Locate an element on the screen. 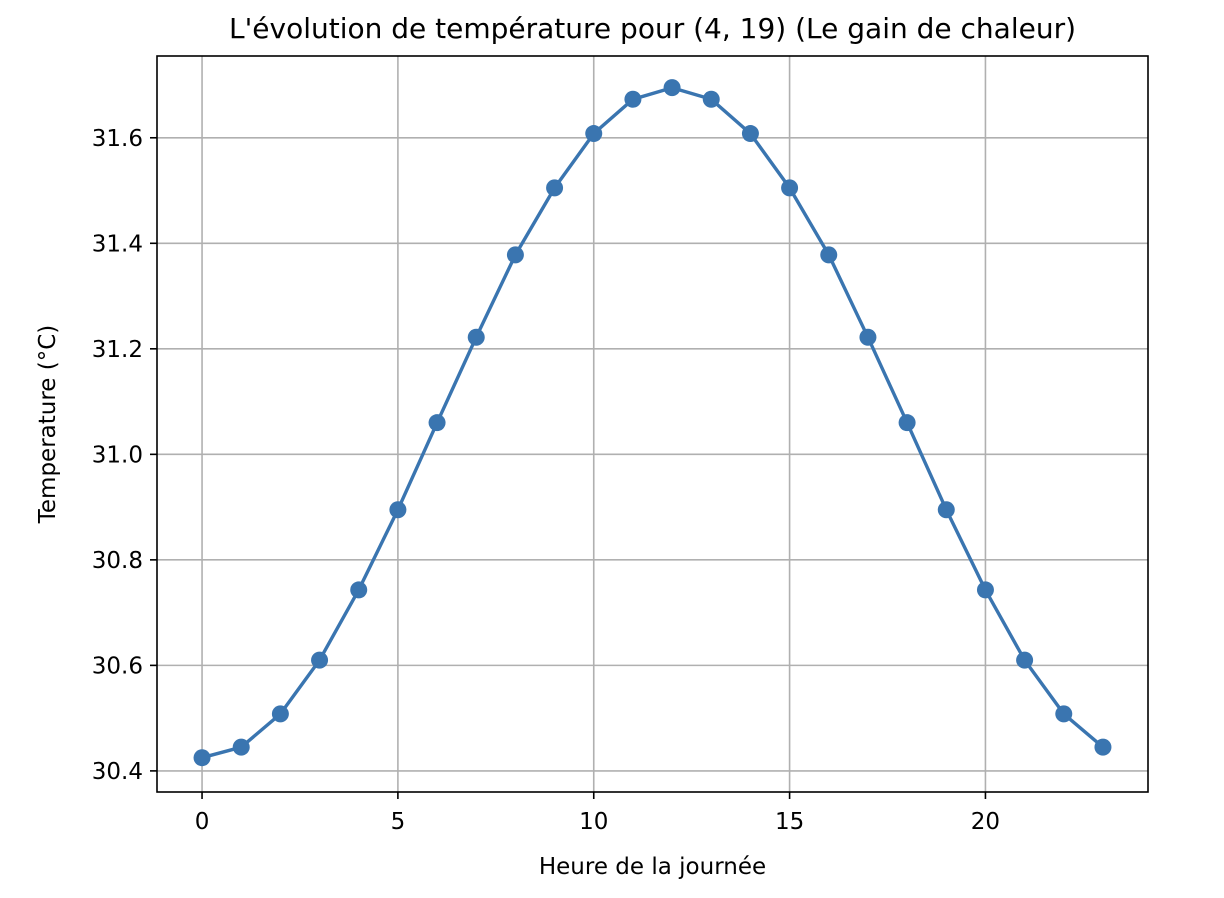 Image resolution: width=1224 pixels, height=898 pixels. y-tick-label: 30.4 is located at coordinates (117, 772).